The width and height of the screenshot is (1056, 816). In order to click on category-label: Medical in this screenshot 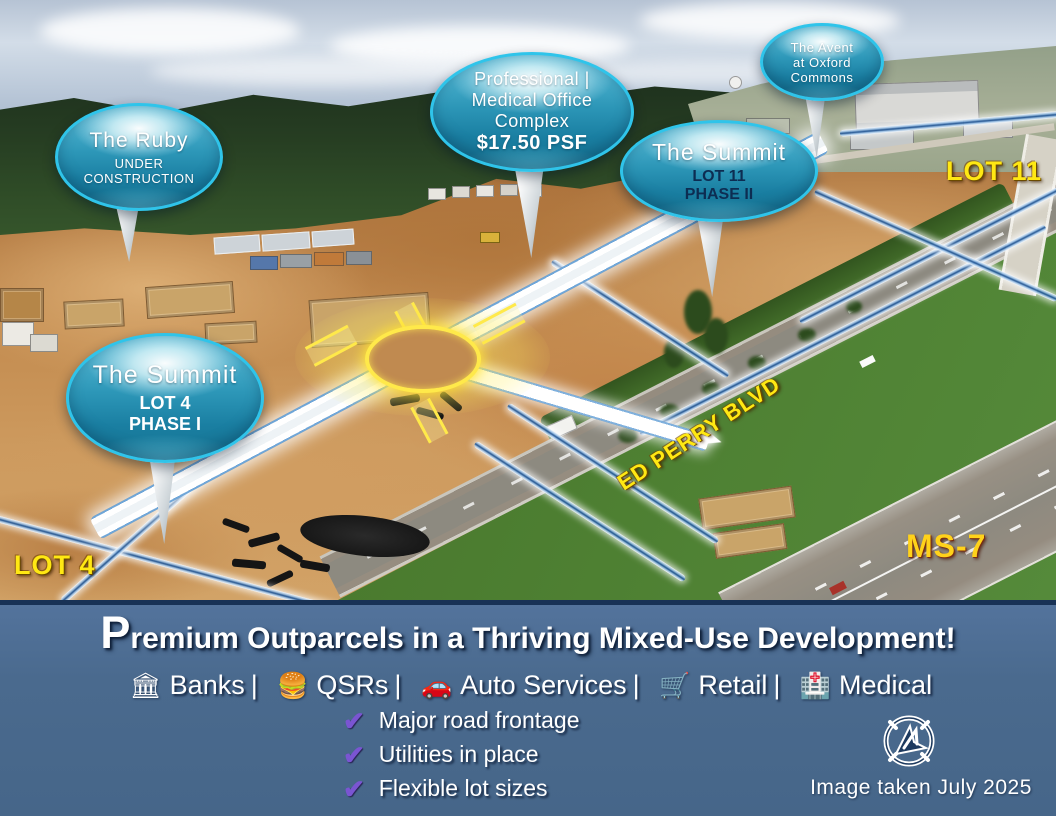, I will do `click(886, 685)`.